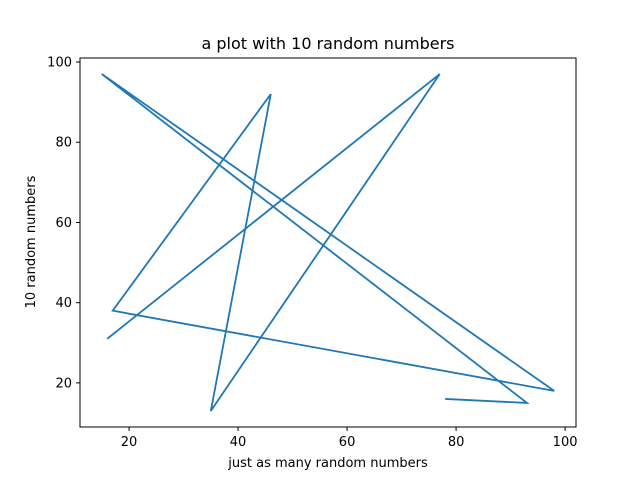 Image resolution: width=640 pixels, height=480 pixels. I want to click on x-tick-label: 80, so click(456, 442).